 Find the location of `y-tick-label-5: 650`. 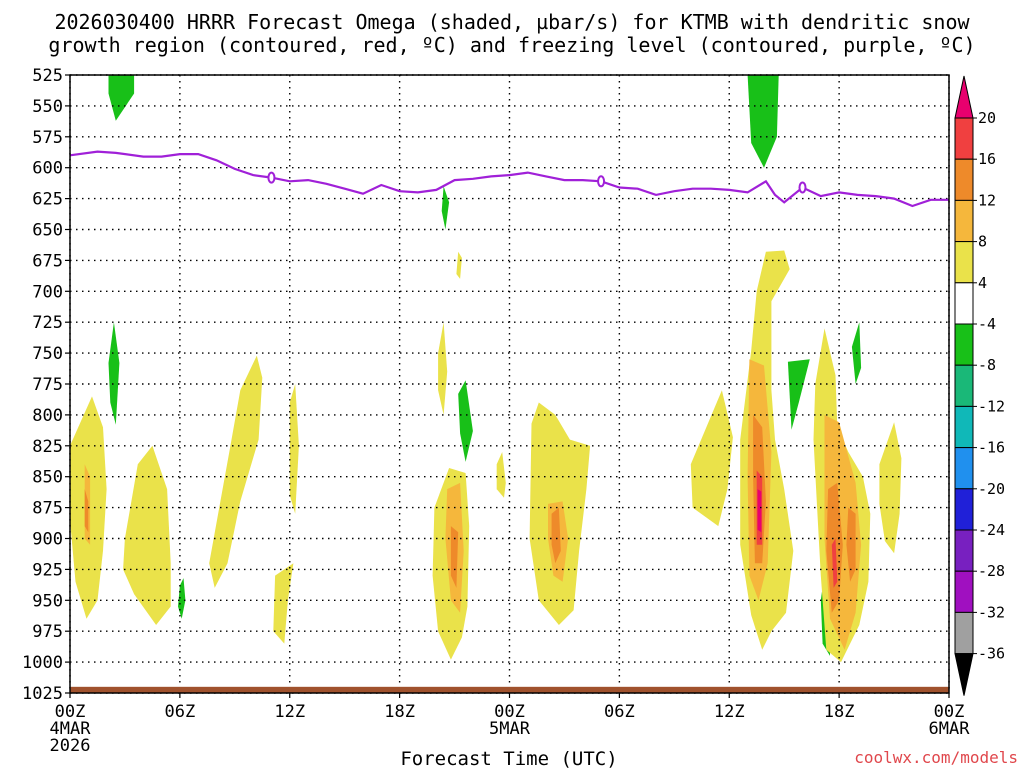

y-tick-label-5: 650 is located at coordinates (47, 231).